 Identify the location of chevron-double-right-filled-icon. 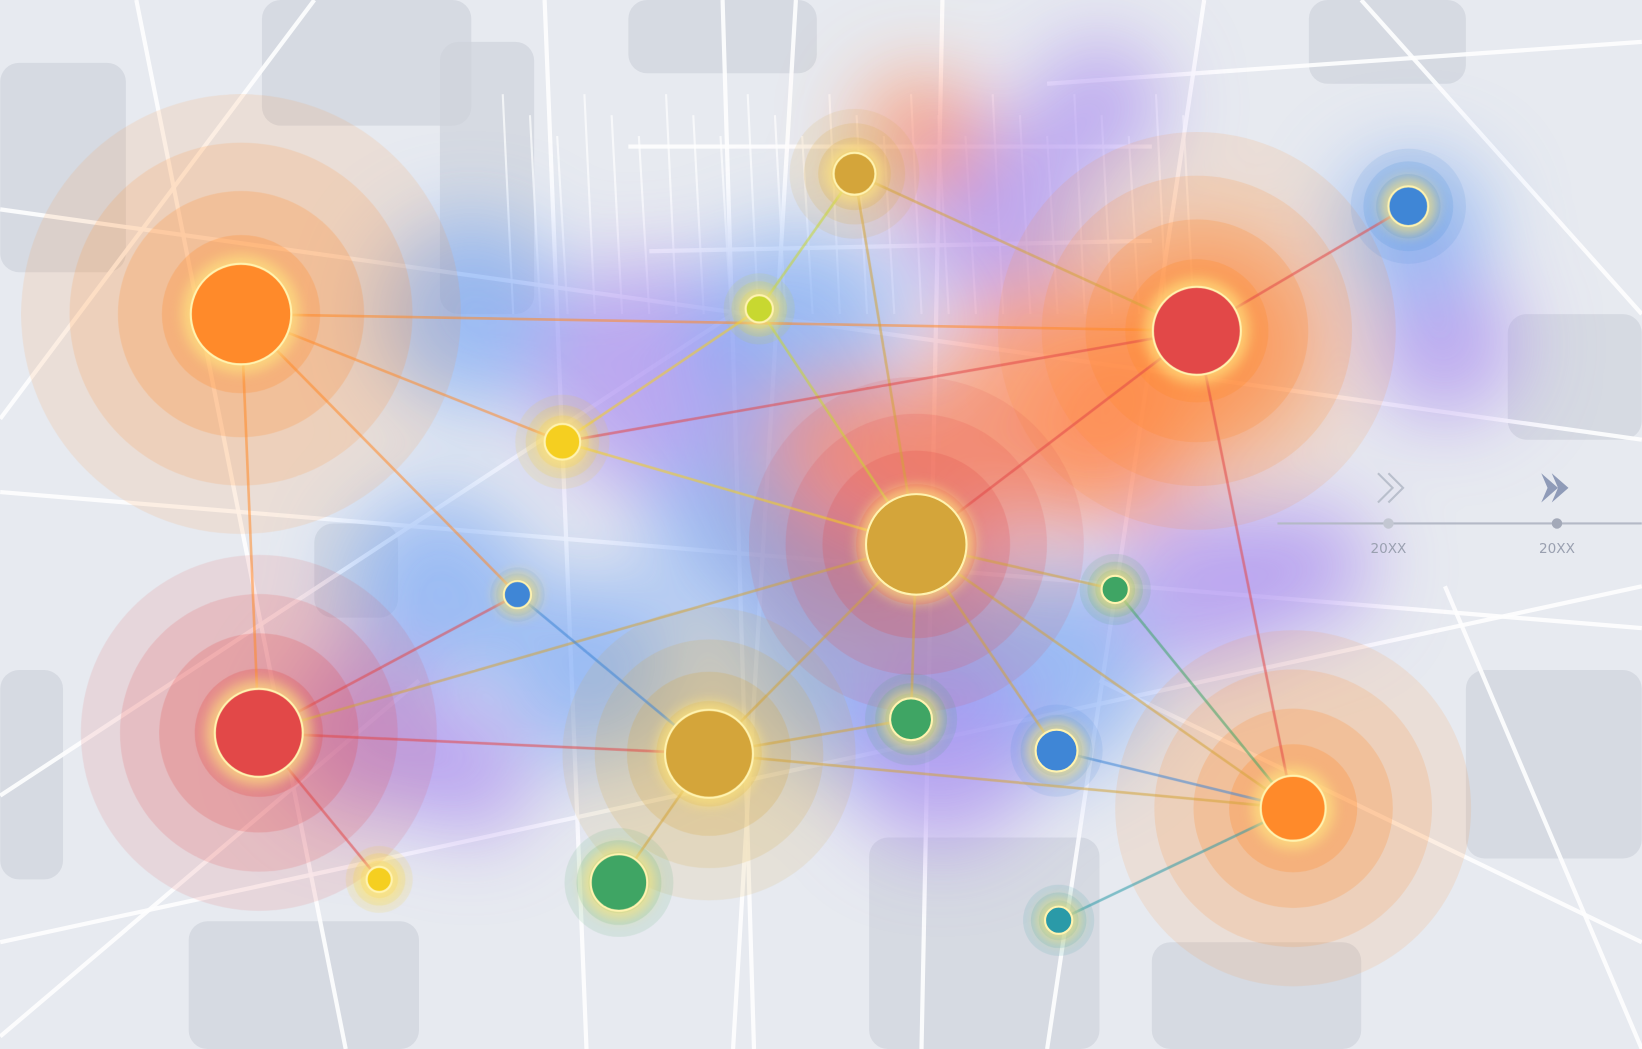
(1555, 488).